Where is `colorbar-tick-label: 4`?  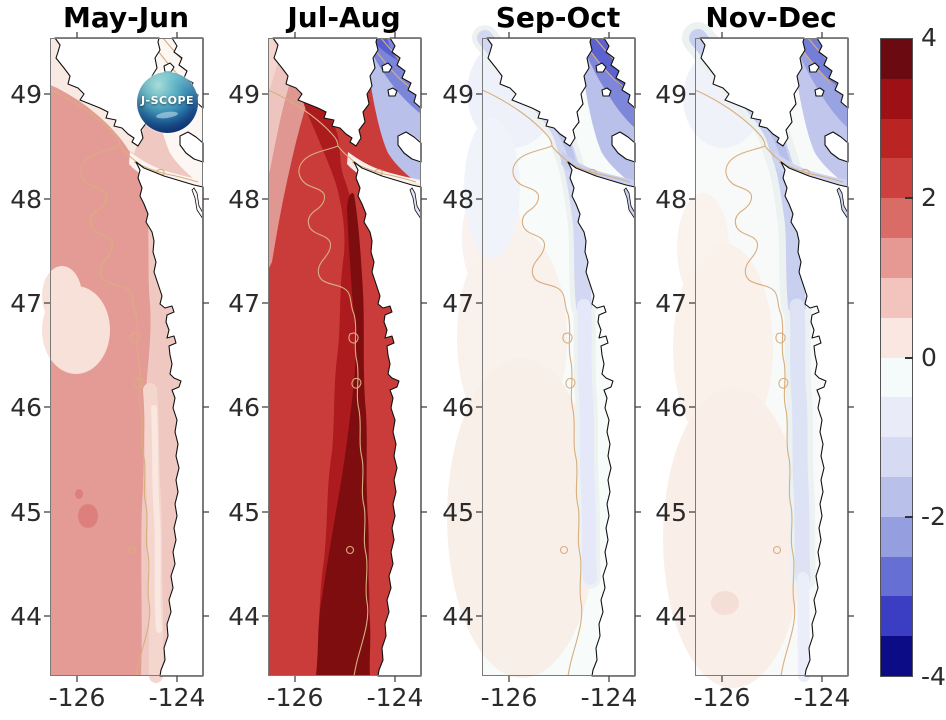 colorbar-tick-label: 4 is located at coordinates (929, 37).